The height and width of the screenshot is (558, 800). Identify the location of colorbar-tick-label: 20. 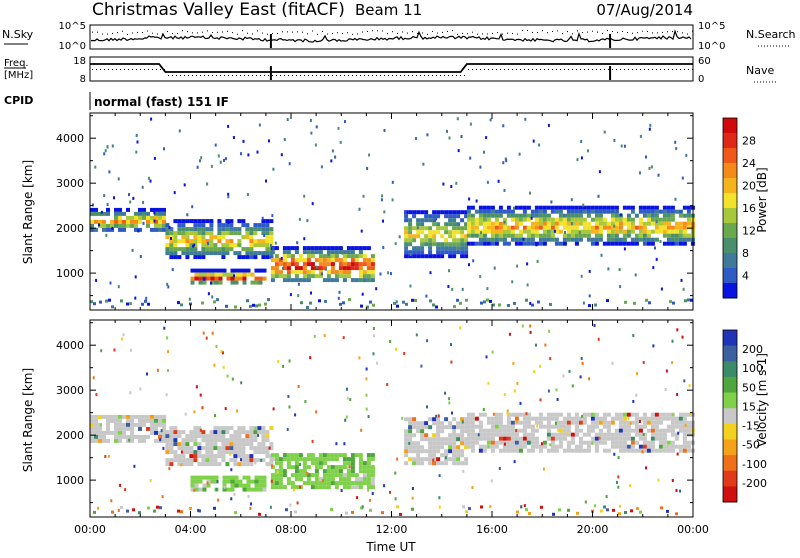
(749, 186).